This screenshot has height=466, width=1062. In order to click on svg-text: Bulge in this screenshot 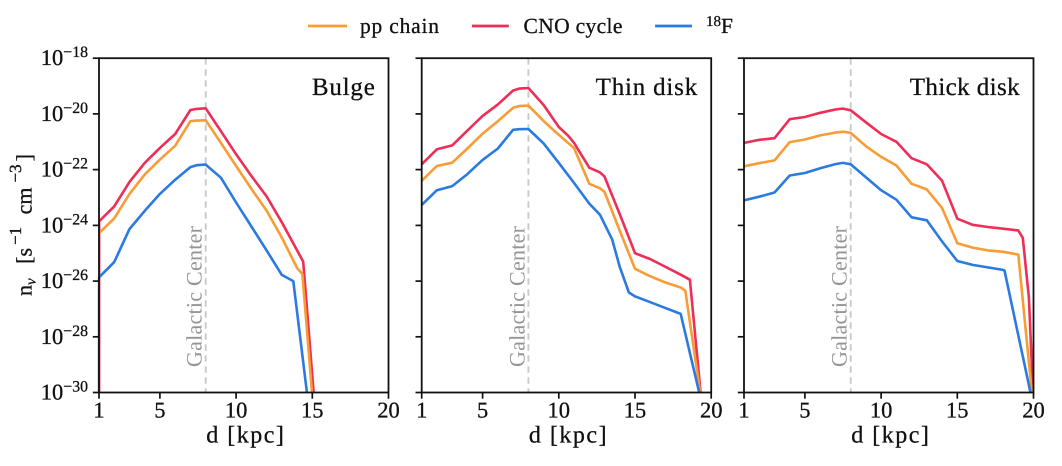, I will do `click(344, 87)`.